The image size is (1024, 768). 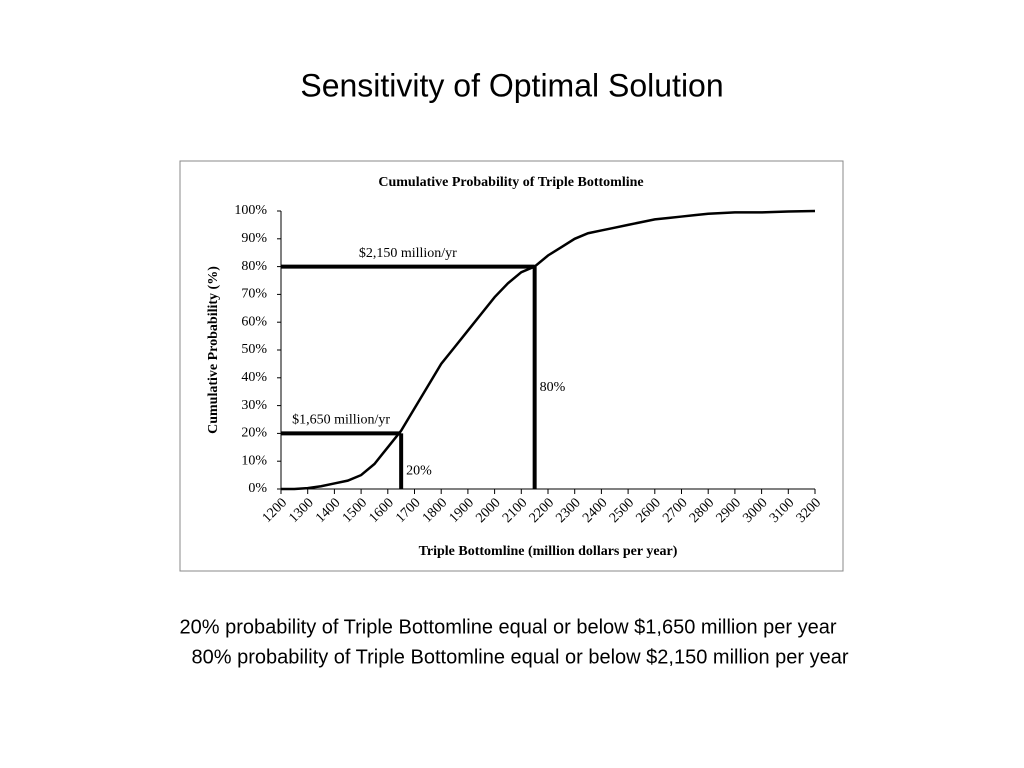 I want to click on y-tick-label: 60%, so click(x=254, y=321).